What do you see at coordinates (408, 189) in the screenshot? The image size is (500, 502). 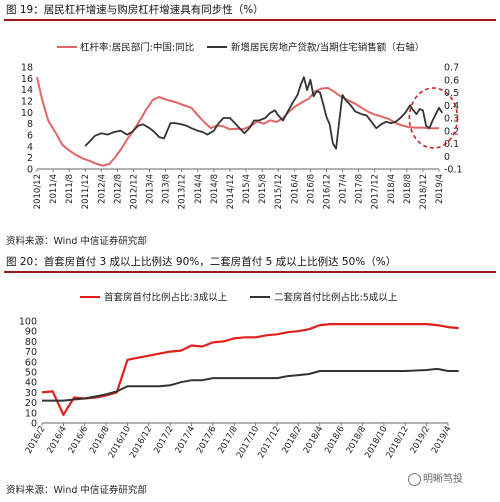 I see `x-tick-label: 2018/8` at bounding box center [408, 189].